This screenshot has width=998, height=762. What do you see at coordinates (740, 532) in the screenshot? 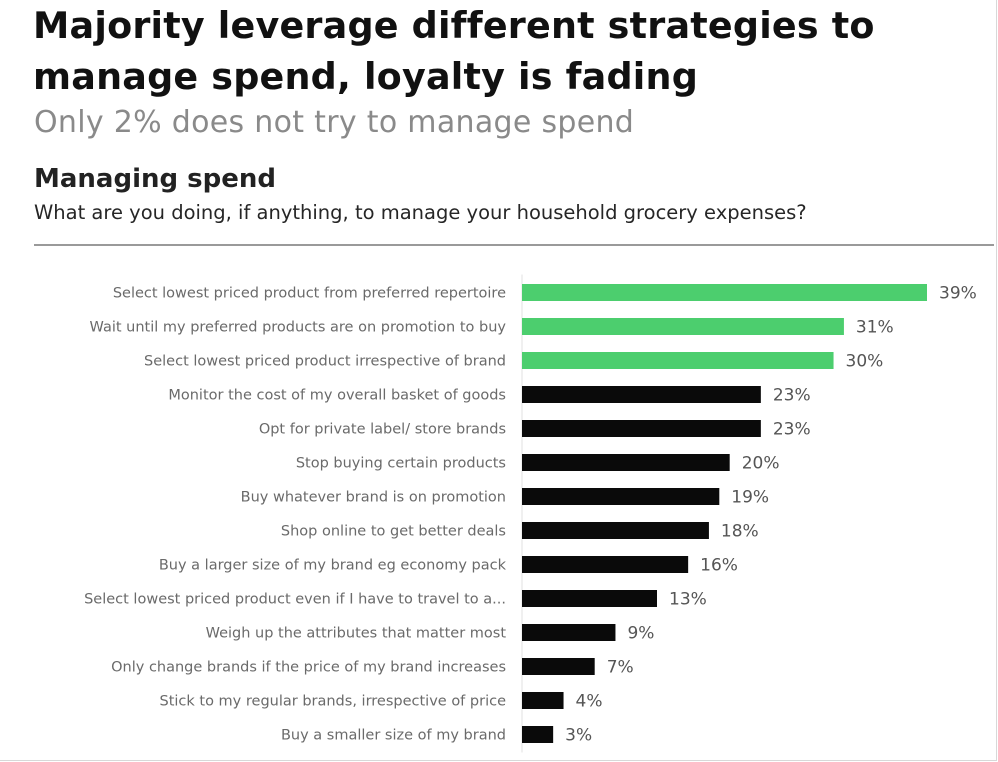
I see `value-label: 18%` at bounding box center [740, 532].